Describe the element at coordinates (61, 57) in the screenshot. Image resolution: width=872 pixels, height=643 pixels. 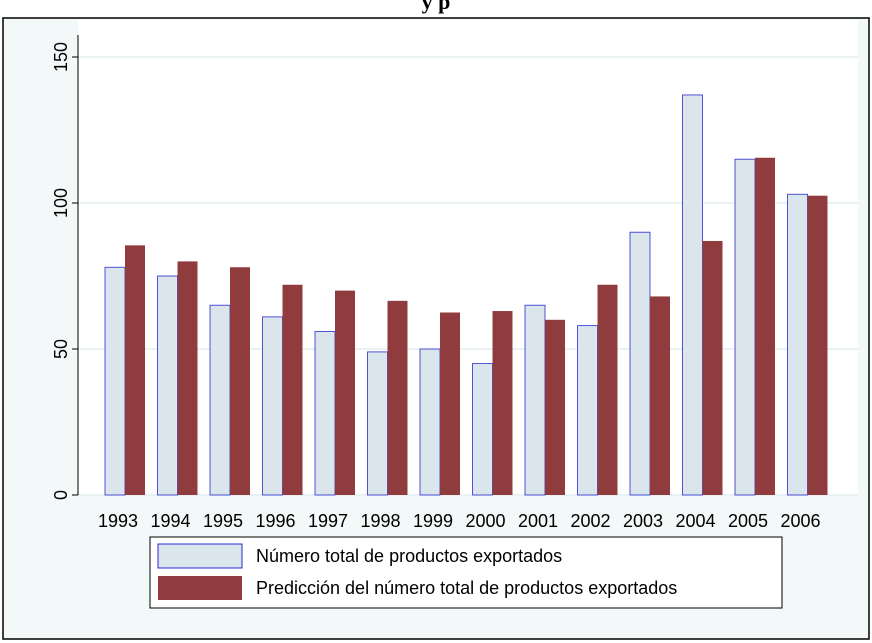
I see `y-tick-label: 150` at that location.